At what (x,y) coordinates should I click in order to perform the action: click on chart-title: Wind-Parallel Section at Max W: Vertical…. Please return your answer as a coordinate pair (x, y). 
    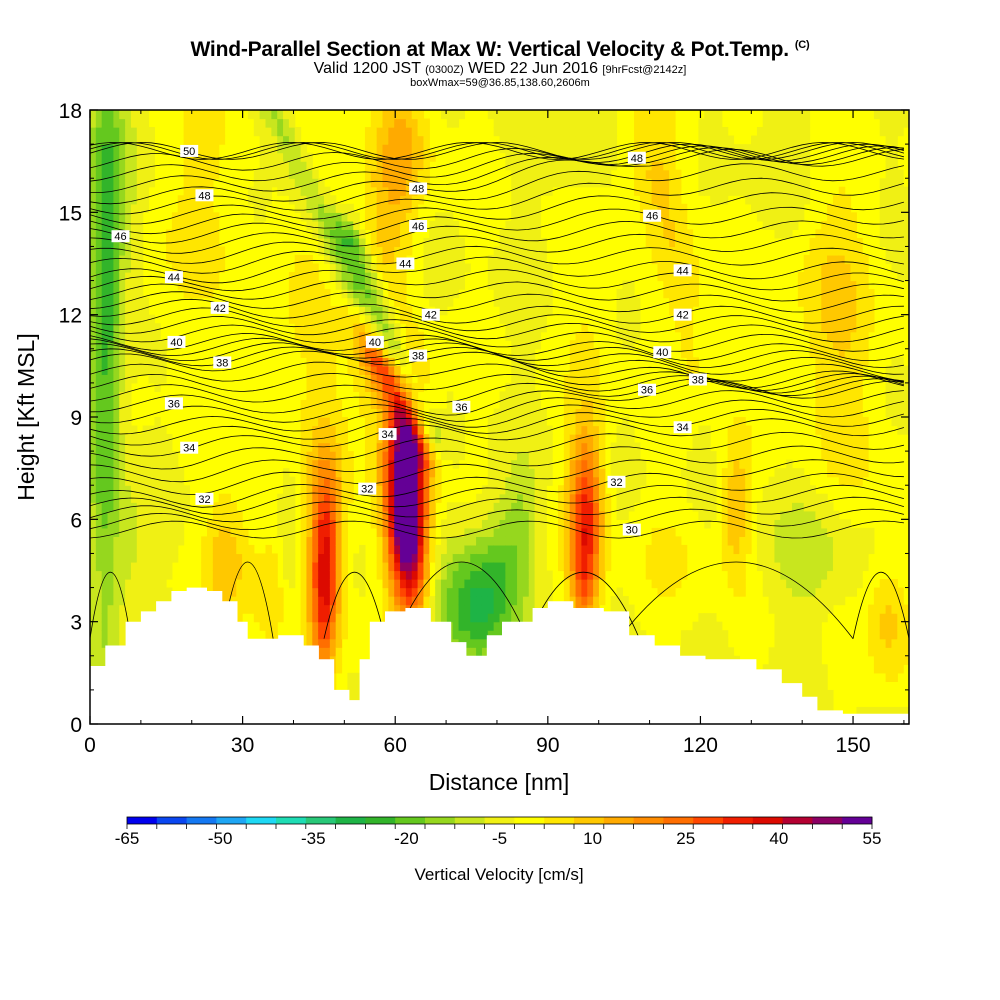
    Looking at the image, I should click on (500, 50).